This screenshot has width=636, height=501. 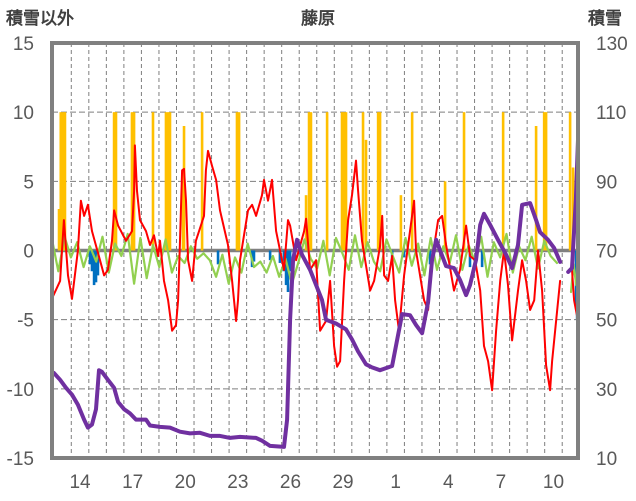 What do you see at coordinates (28, 252) in the screenshot?
I see `left-tick-label: 0` at bounding box center [28, 252].